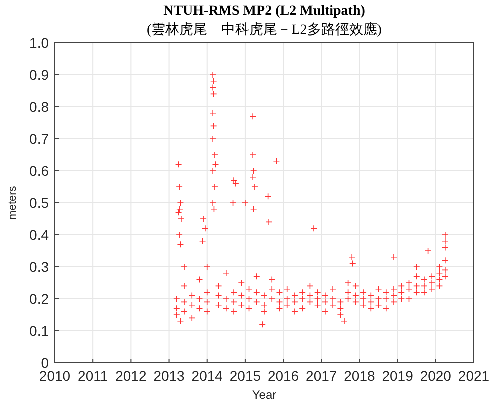  Describe the element at coordinates (246, 376) in the screenshot. I see `x-tick-label: 2015` at that location.